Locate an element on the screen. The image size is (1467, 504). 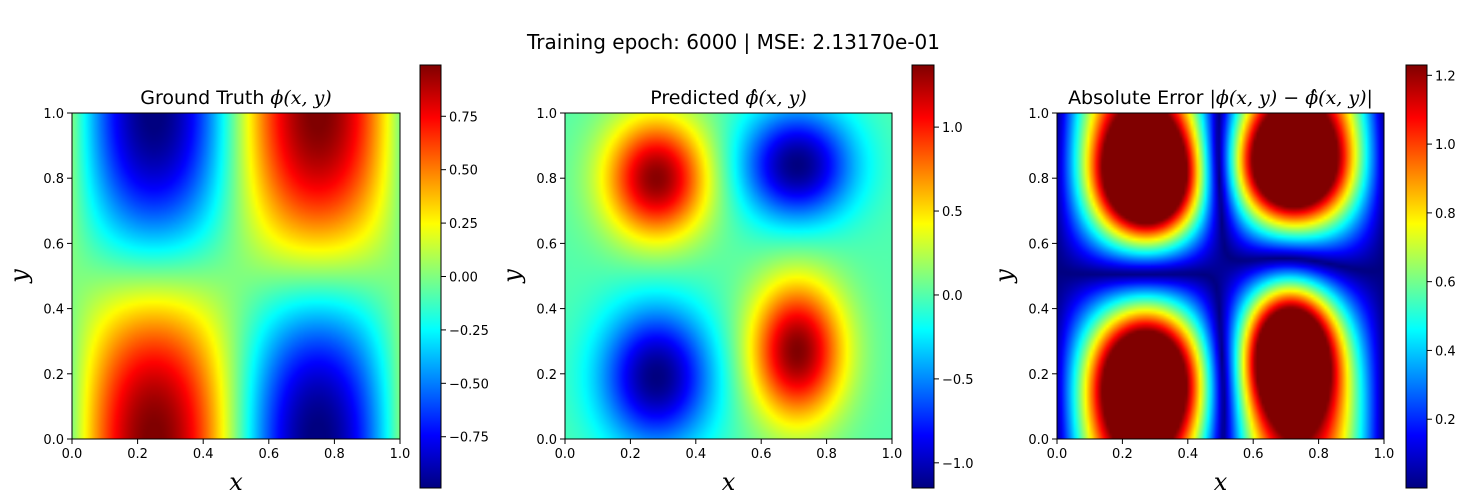
subplot-title: Ground Truth ϕ(x, y) is located at coordinates (235, 98).